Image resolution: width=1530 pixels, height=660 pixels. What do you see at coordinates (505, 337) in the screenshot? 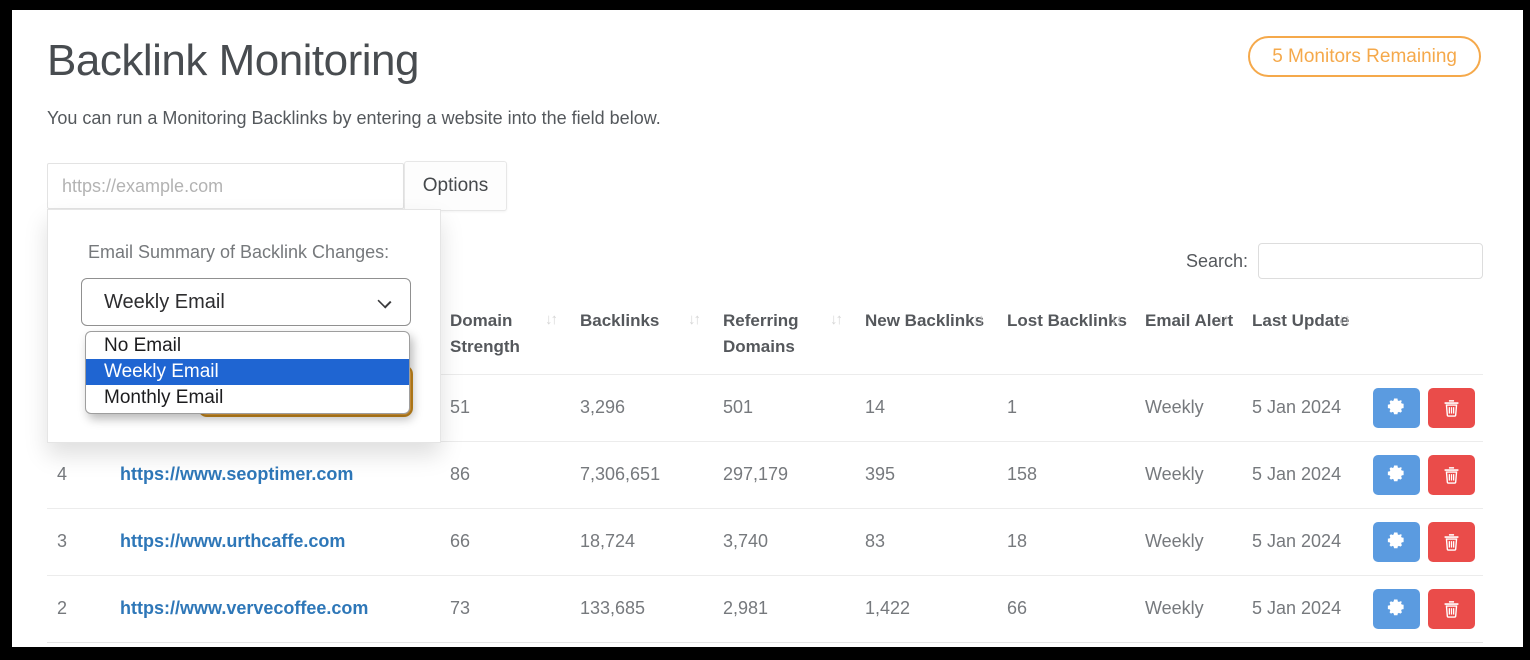
I see `col-header-domain-strength: Domain Strength ↓↑` at bounding box center [505, 337].